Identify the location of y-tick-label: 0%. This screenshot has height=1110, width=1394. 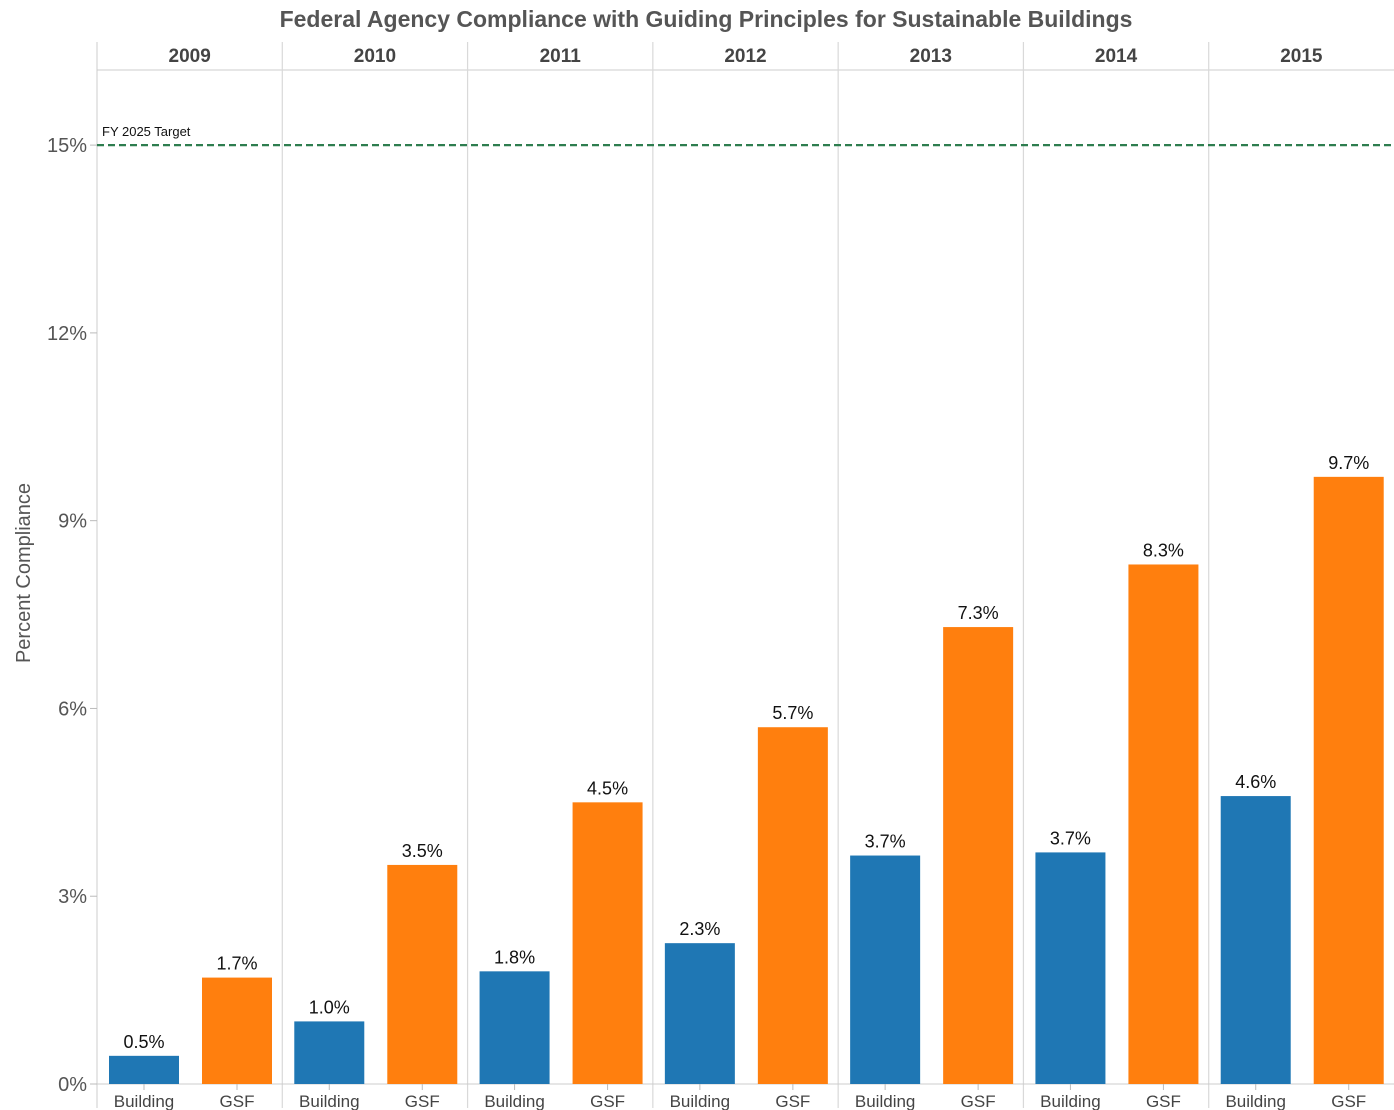
(72, 1085).